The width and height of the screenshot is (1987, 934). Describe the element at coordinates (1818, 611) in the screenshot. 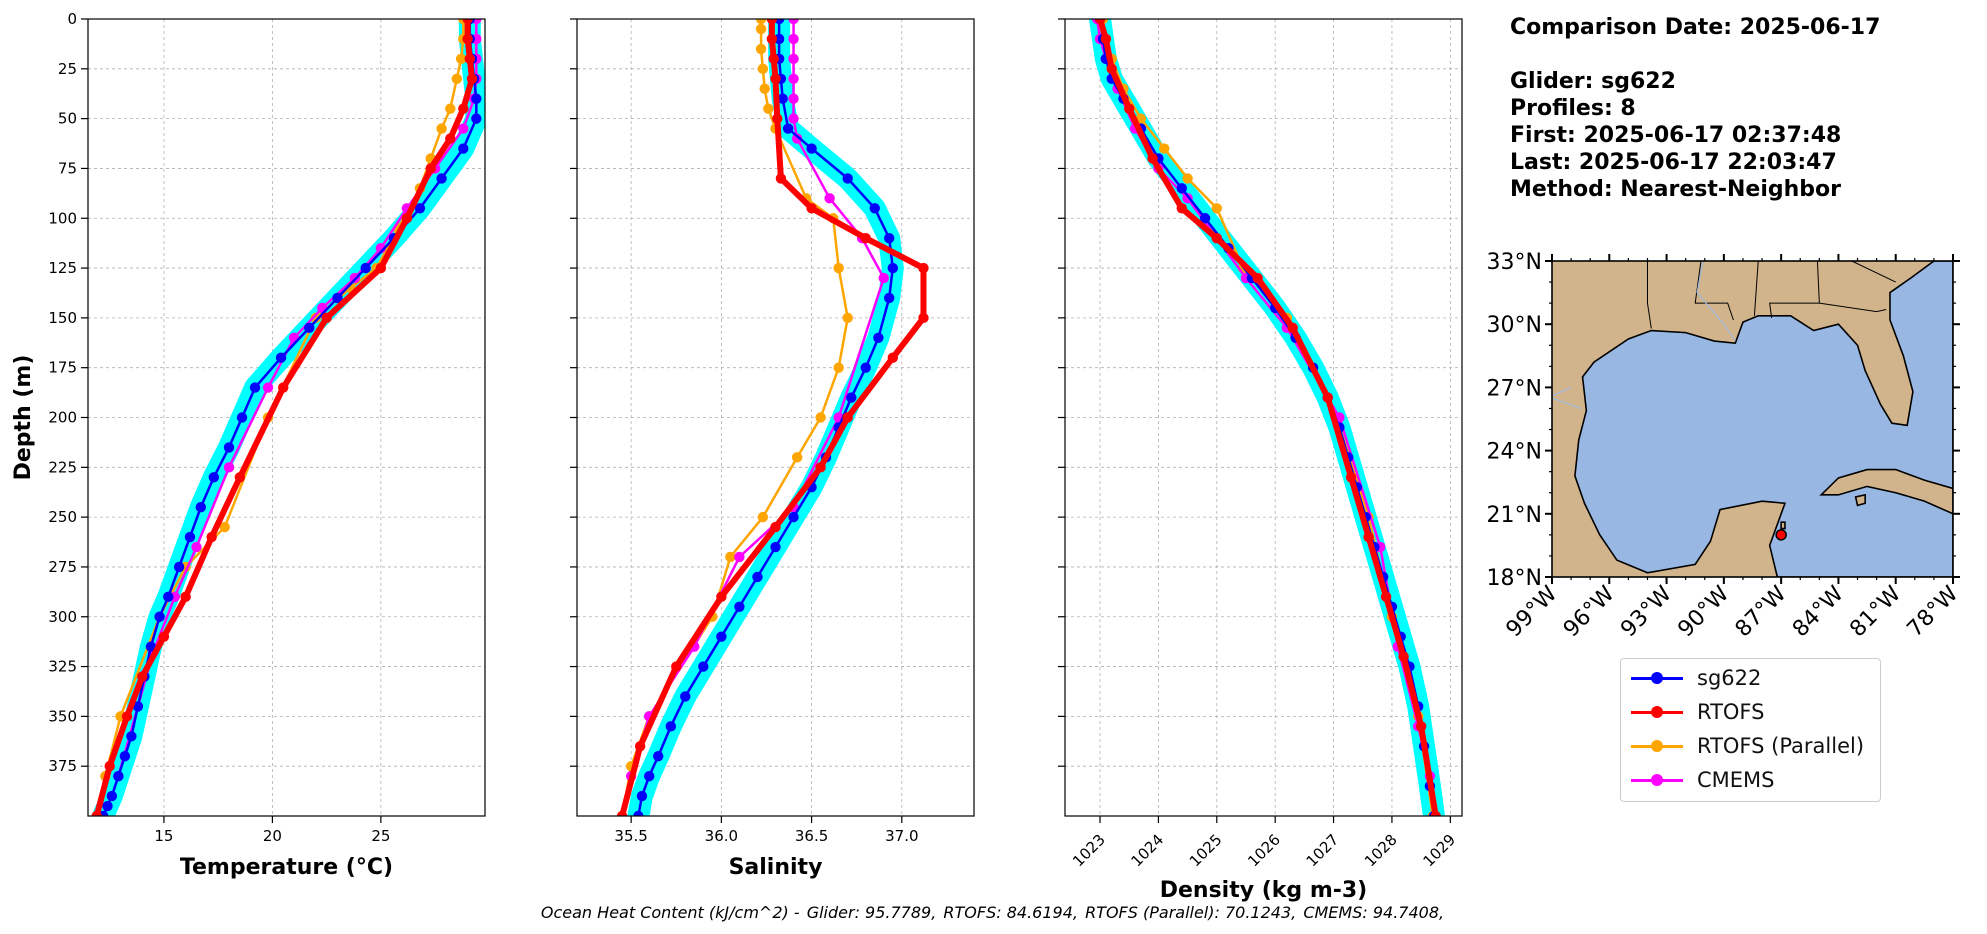

I see `lon-tick-label: 84°W` at that location.